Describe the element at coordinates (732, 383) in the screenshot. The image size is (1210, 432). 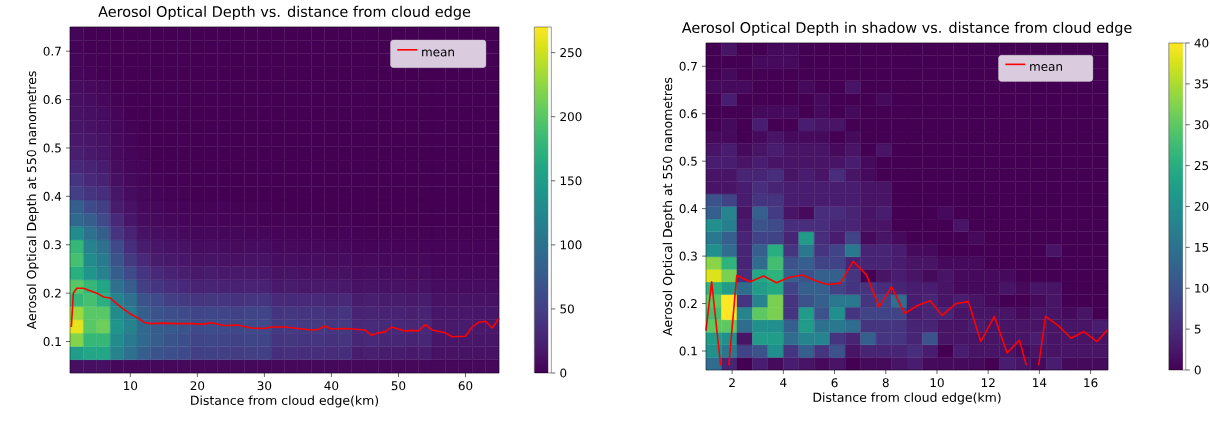
I see `x-tick-label: 2` at that location.